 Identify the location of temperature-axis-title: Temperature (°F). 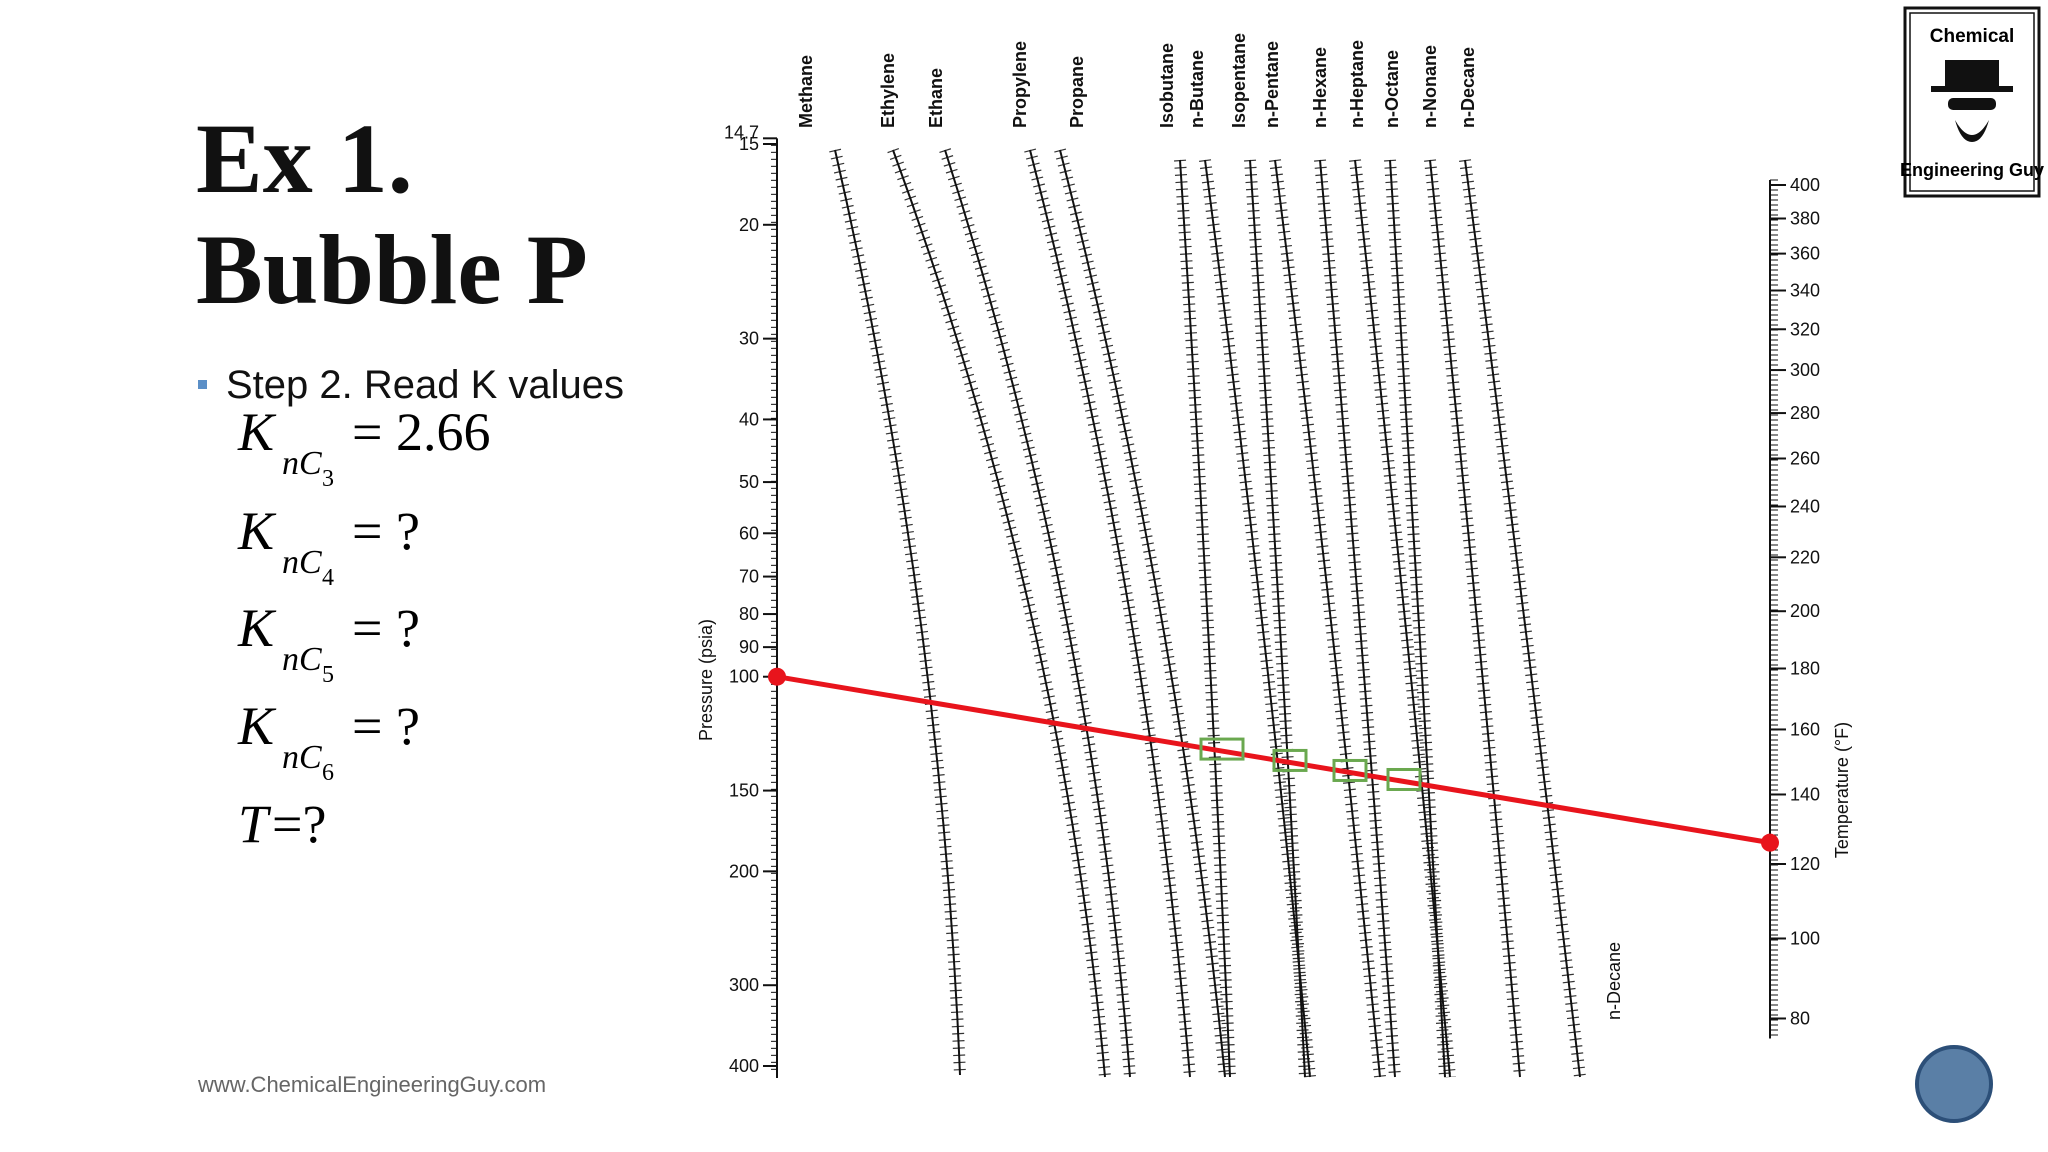
(1842, 790).